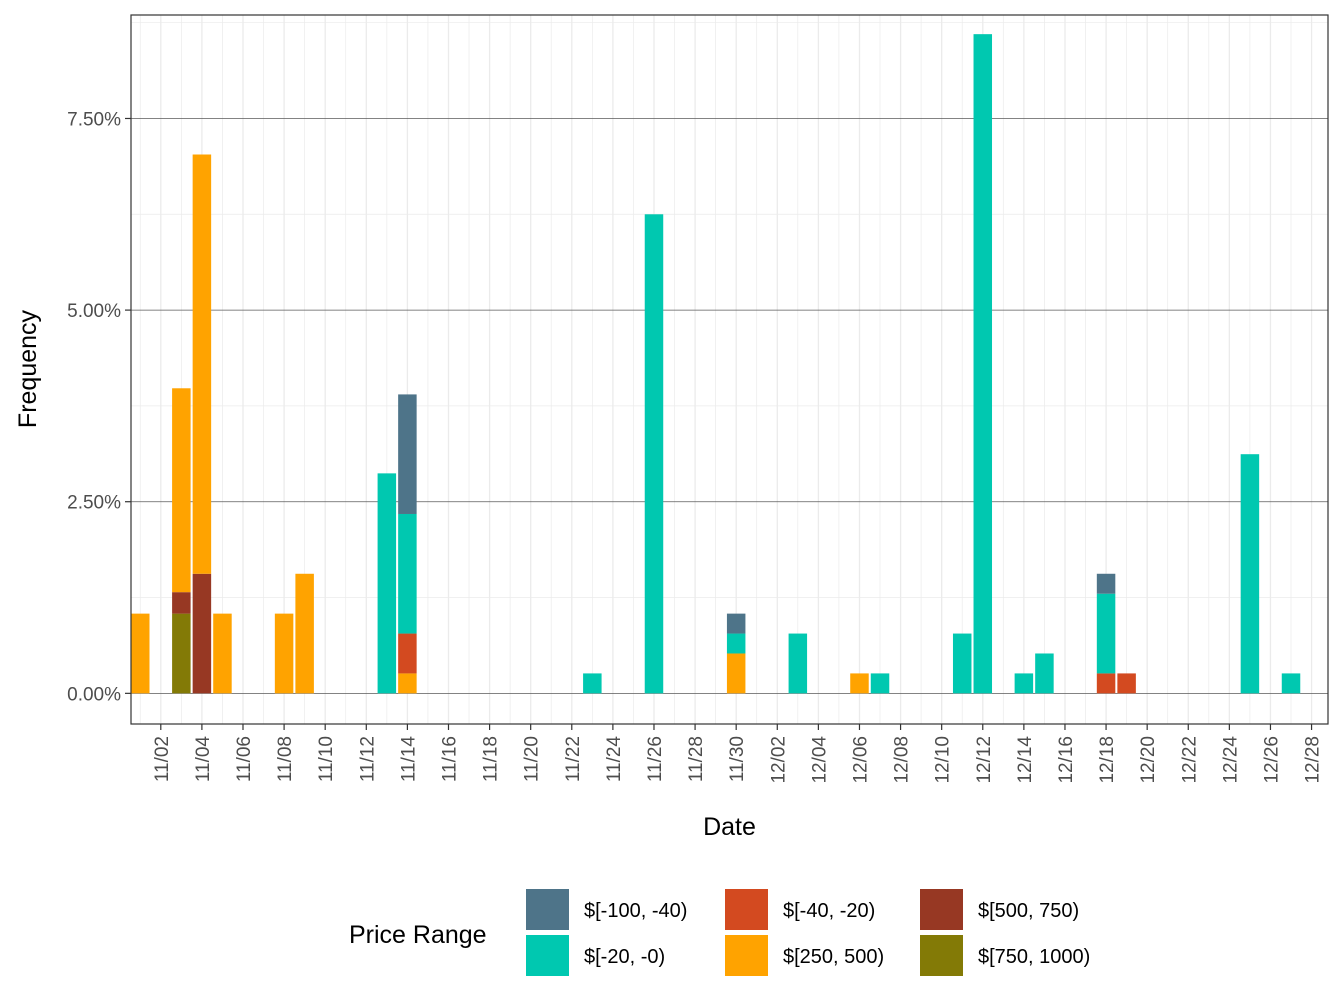  Describe the element at coordinates (1148, 760) in the screenshot. I see `x-tick-label: 12/20` at that location.